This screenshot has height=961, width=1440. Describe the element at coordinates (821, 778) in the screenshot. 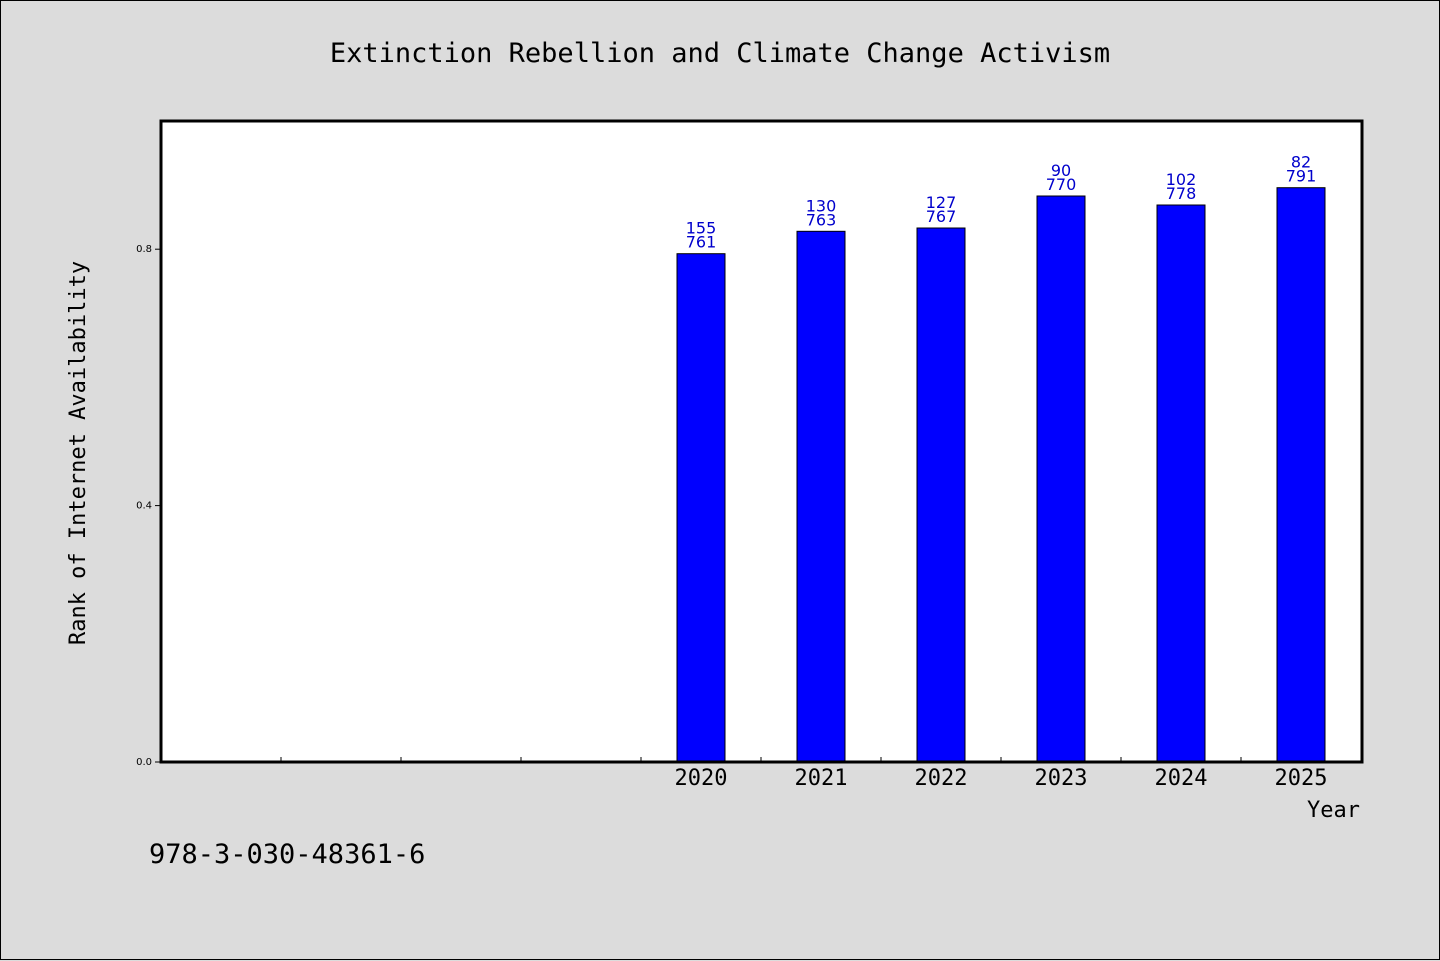

I see `x-tick-label-2021: 2021` at that location.